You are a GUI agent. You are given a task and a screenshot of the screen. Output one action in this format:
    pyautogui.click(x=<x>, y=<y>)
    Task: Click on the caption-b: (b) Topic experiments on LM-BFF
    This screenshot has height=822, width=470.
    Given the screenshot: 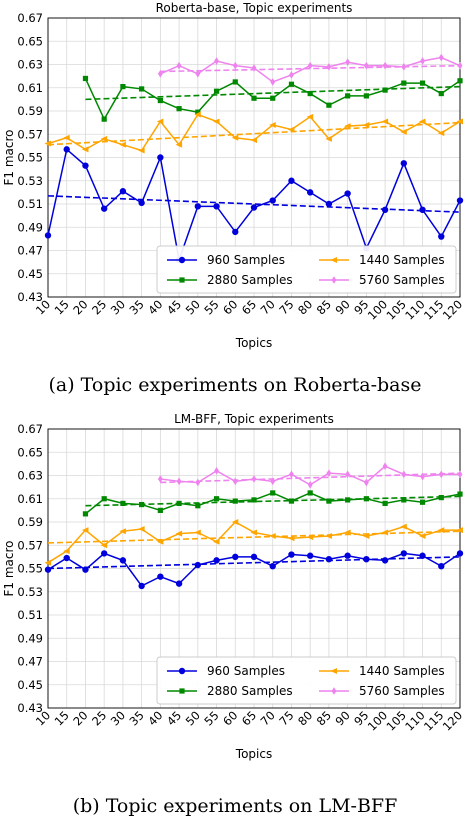 What is the action you would take?
    pyautogui.click(x=235, y=806)
    